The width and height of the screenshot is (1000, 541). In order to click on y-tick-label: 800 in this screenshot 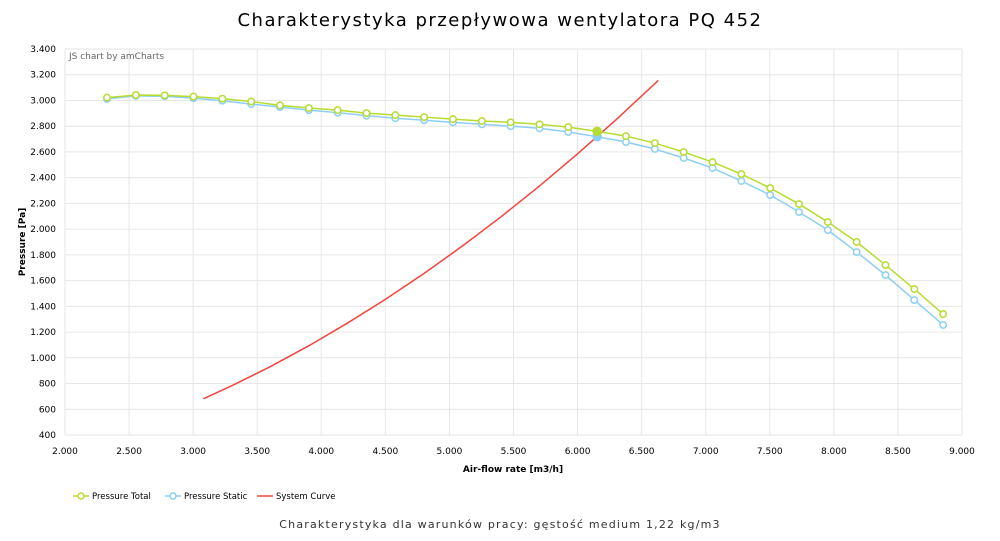, I will do `click(47, 385)`.